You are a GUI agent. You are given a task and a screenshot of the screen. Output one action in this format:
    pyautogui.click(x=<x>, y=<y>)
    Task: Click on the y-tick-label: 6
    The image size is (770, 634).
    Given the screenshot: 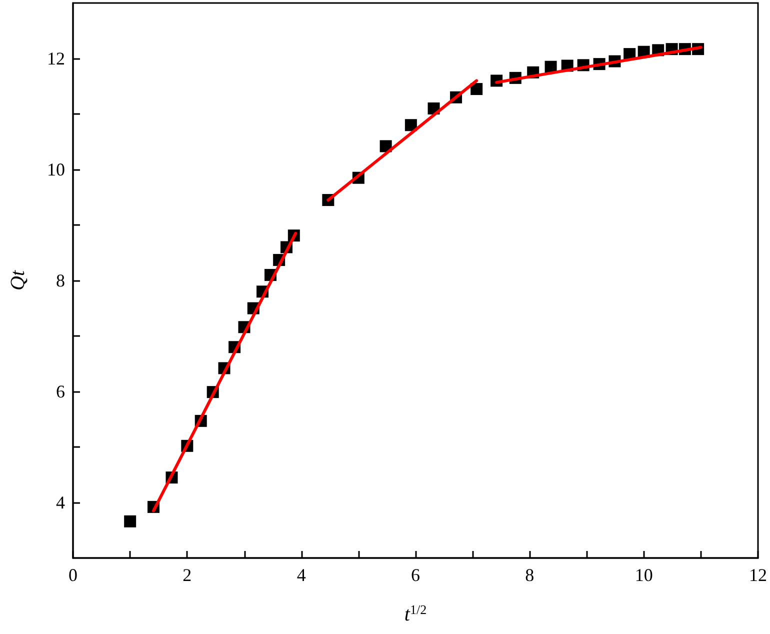 What is the action you would take?
    pyautogui.click(x=60, y=392)
    